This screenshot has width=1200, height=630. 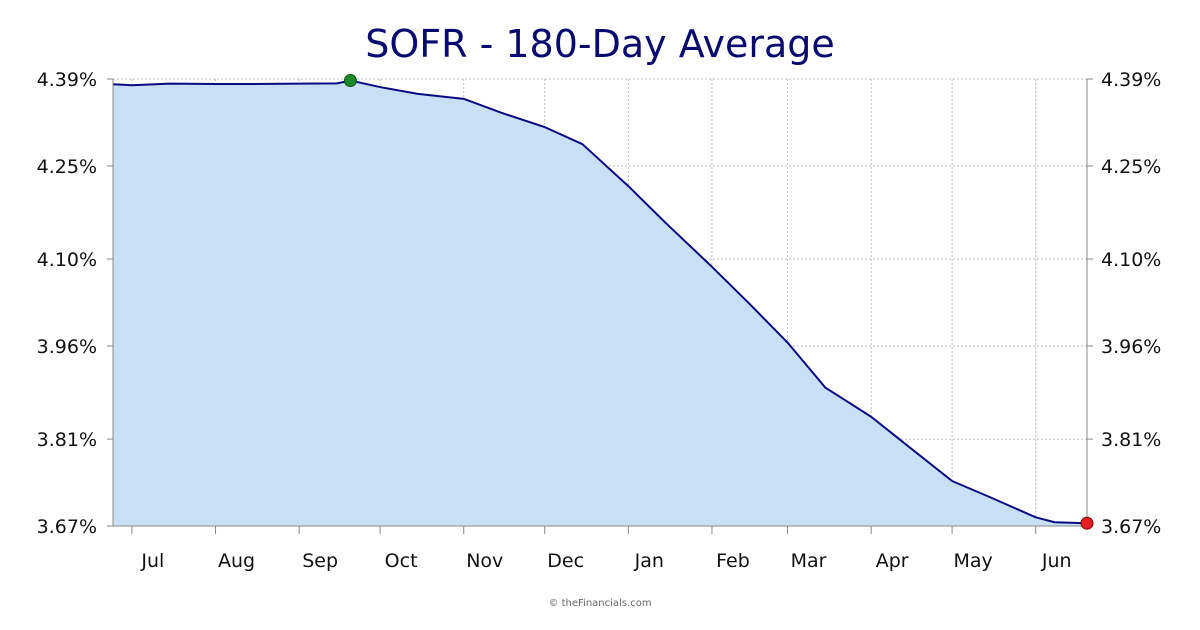 I want to click on y-tick-label-left: 4.10%, so click(x=67, y=260).